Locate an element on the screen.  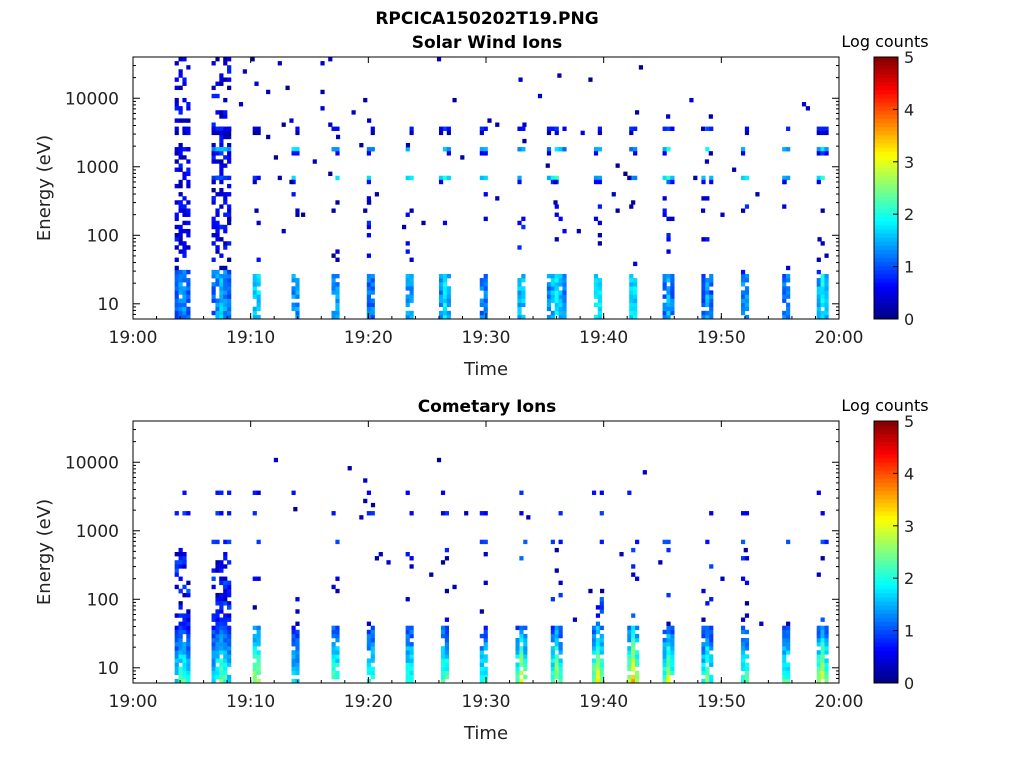
colorbar-tick-label: 2 is located at coordinates (909, 578).